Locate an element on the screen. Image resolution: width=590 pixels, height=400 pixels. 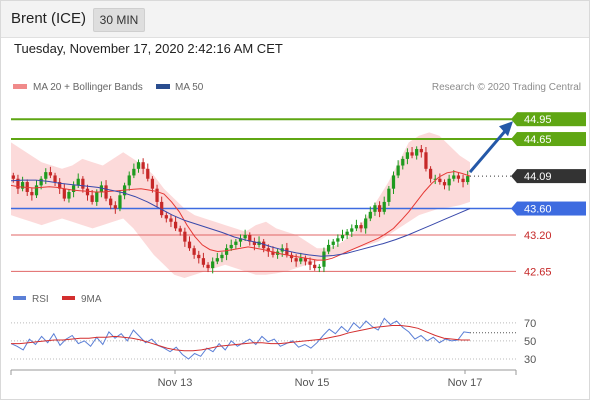
rsi-layer: 70 50 30 is located at coordinates (273, 341).